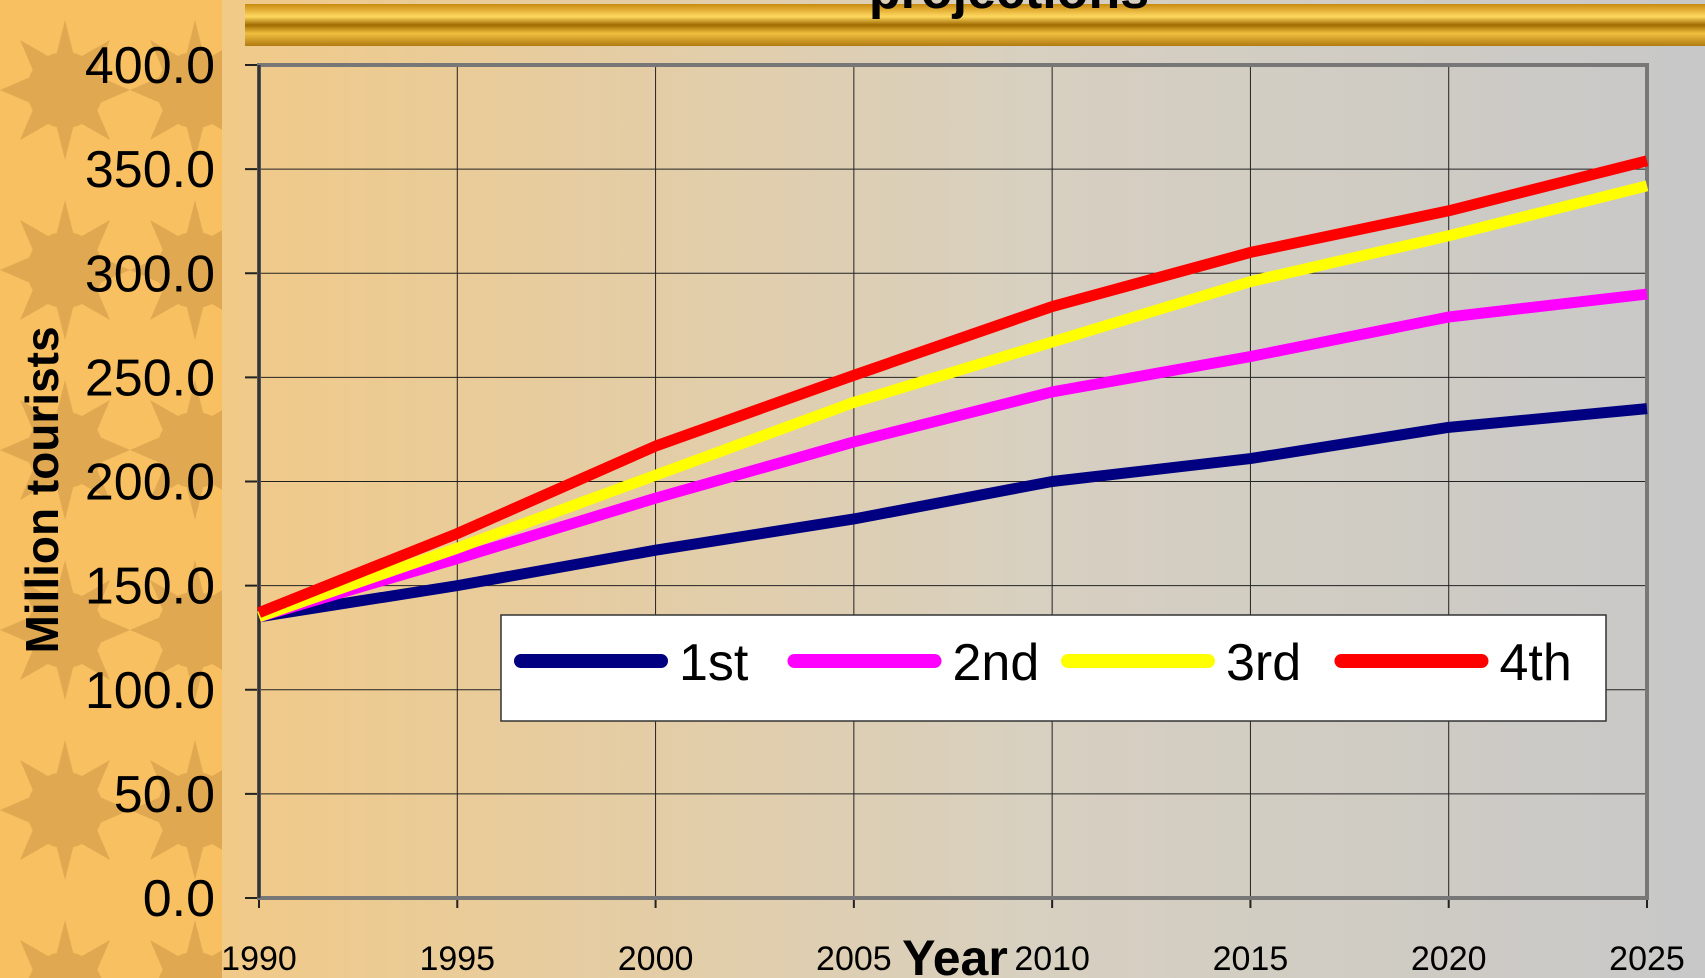 The height and width of the screenshot is (978, 1705). I want to click on y-tick-label: 300.0, so click(150, 274).